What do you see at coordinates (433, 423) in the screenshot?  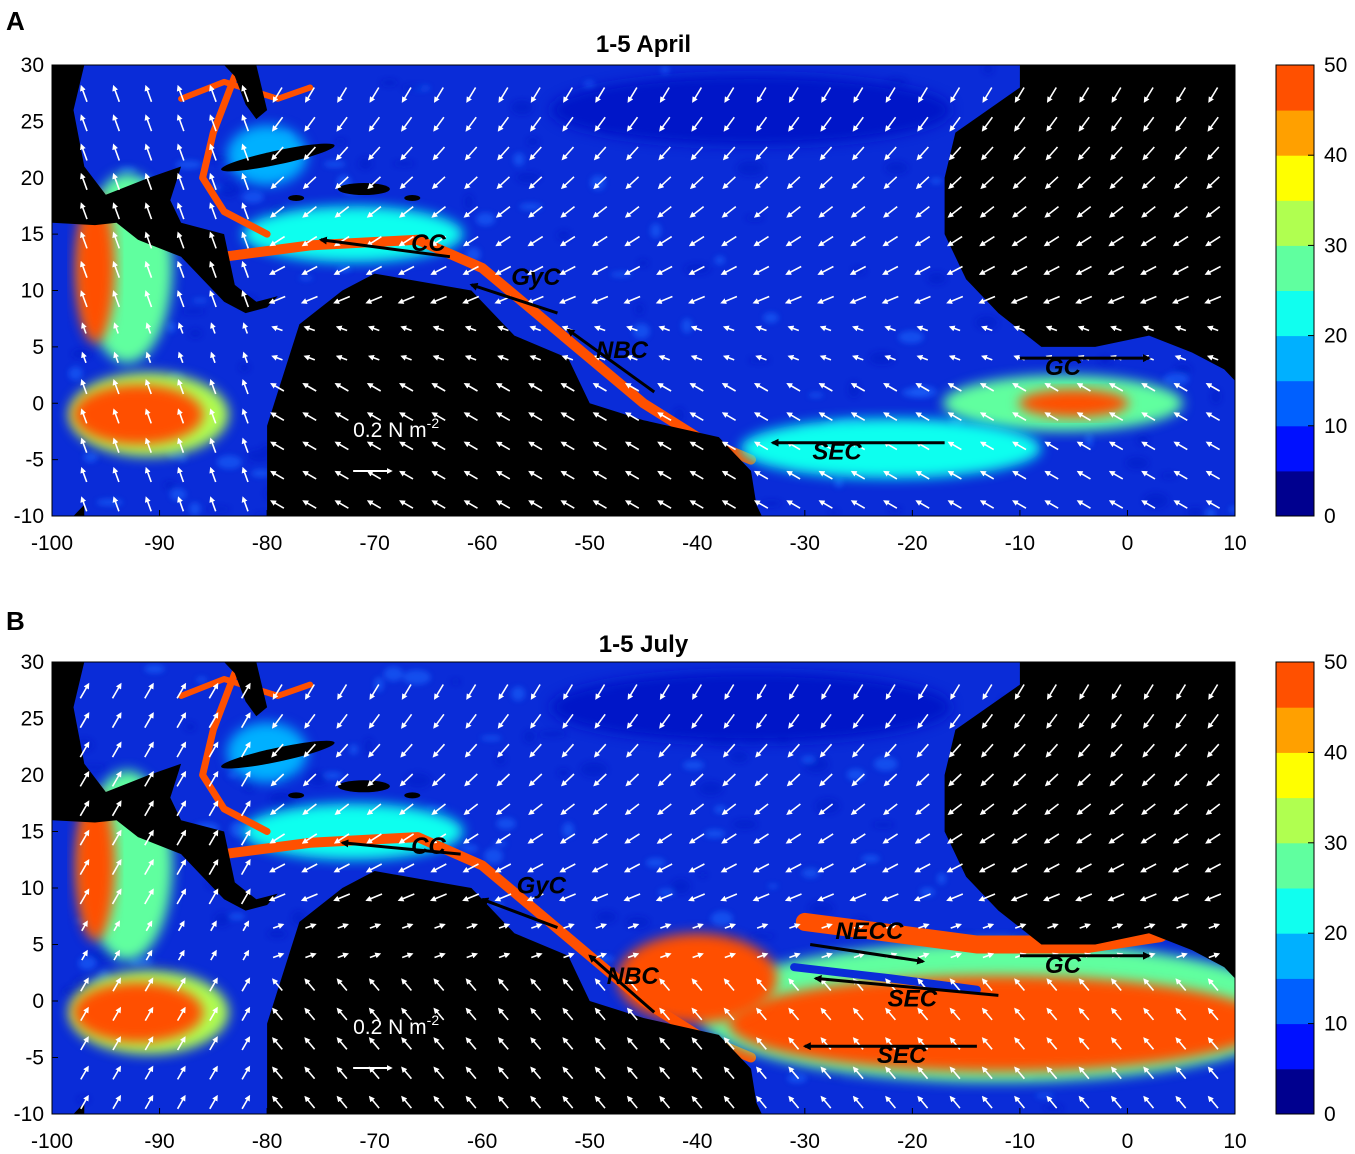 I see `scale-exponent: -2` at bounding box center [433, 423].